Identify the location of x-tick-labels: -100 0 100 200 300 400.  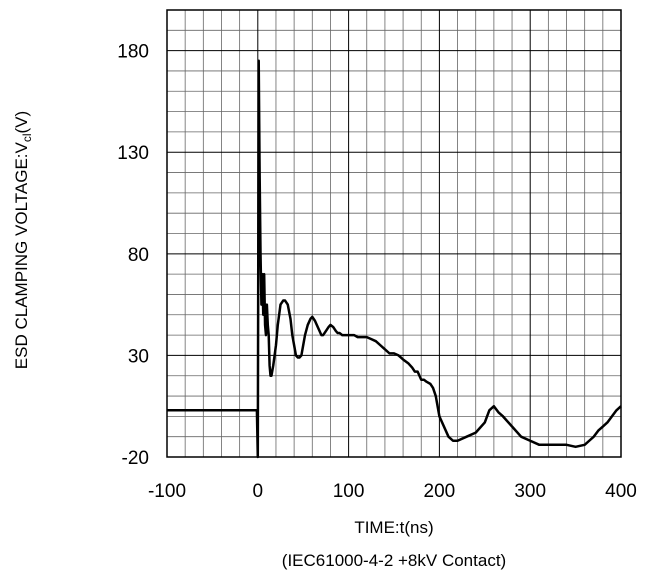
(392, 491).